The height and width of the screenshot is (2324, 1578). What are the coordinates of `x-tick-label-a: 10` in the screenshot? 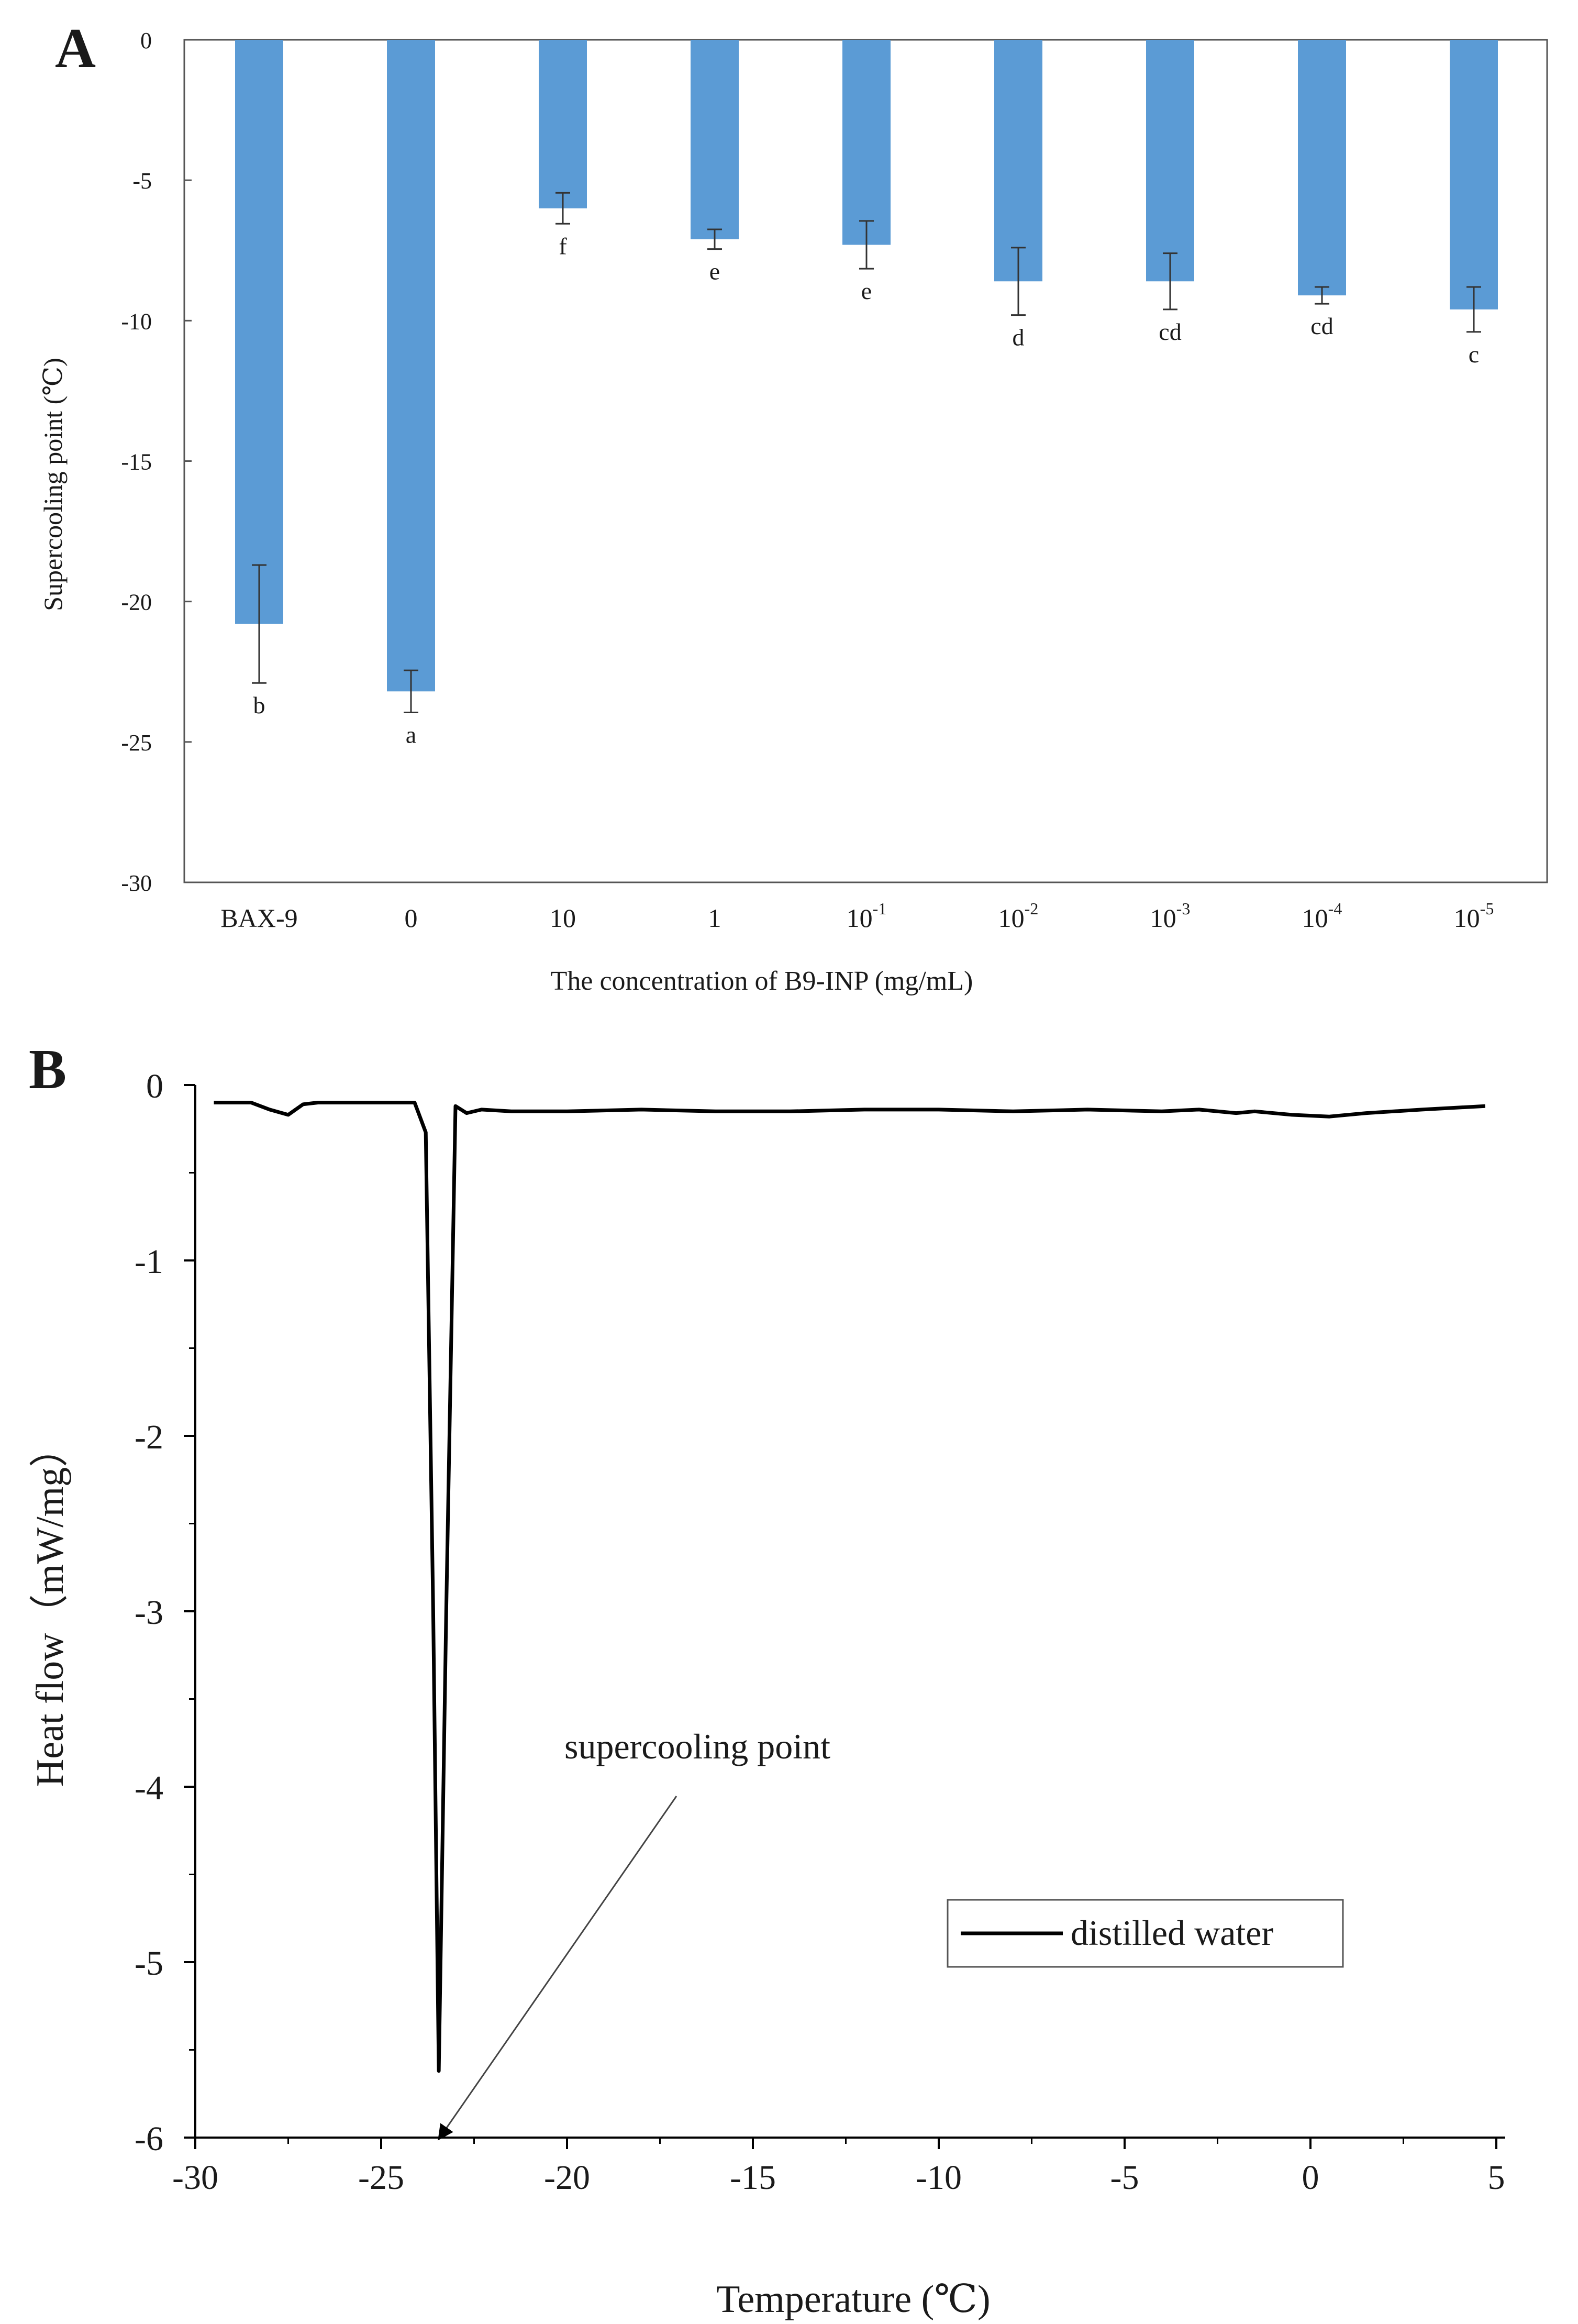 It's located at (563, 918).